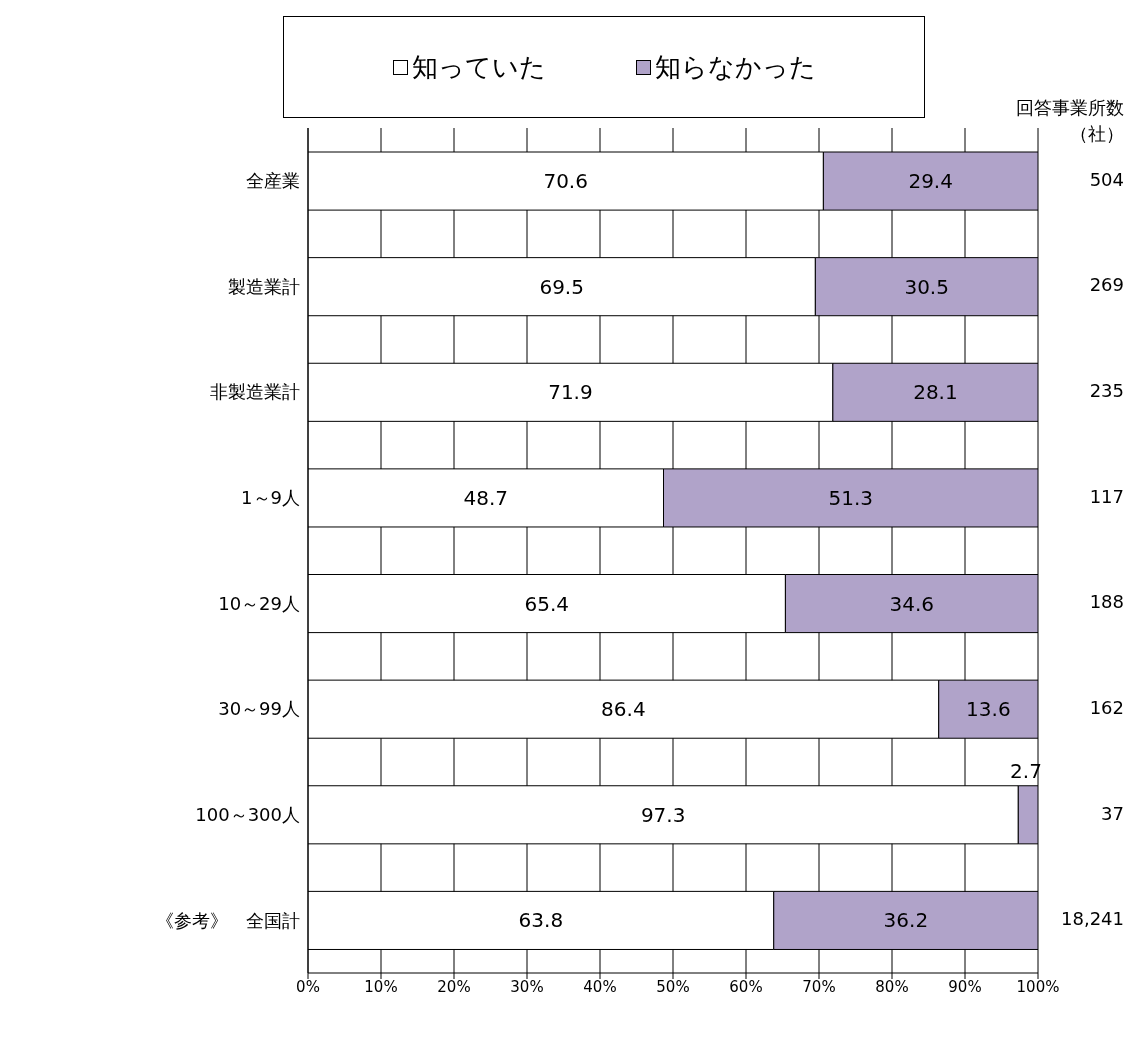 The height and width of the screenshot is (1039, 1136). I want to click on data-label: 63.8, so click(541, 920).